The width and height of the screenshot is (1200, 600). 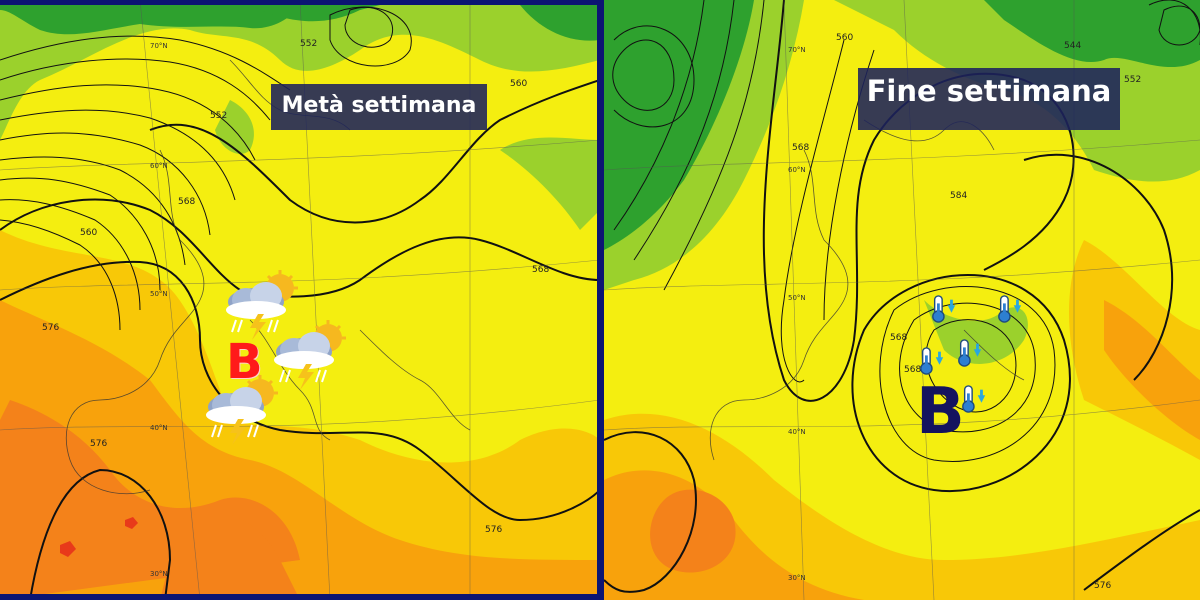 What do you see at coordinates (300, 597) in the screenshot?
I see `frame-bottom` at bounding box center [300, 597].